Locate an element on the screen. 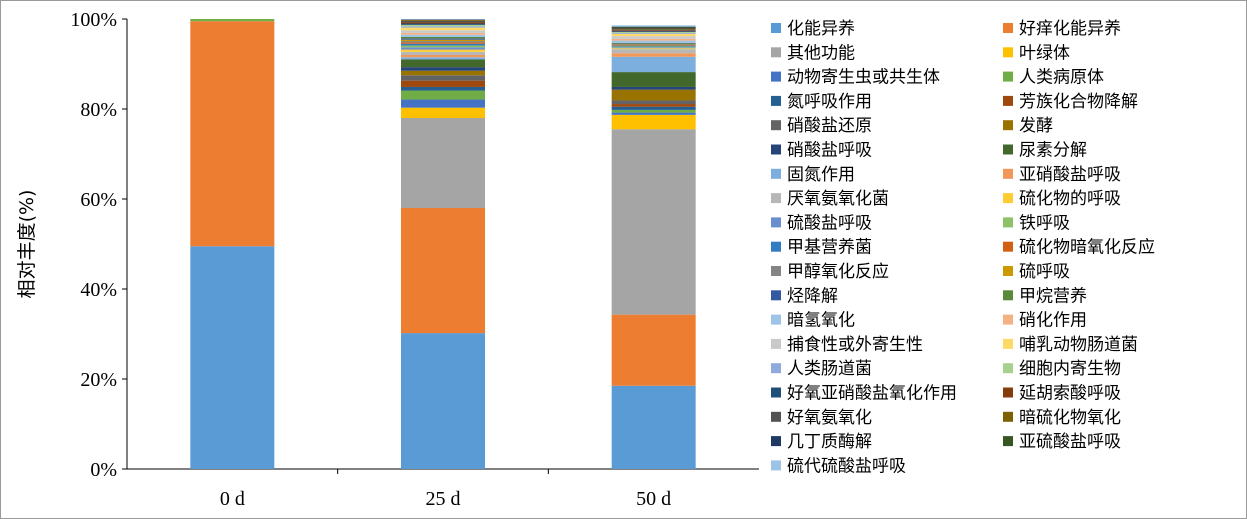  y-tick-label: 40% is located at coordinates (98, 290).